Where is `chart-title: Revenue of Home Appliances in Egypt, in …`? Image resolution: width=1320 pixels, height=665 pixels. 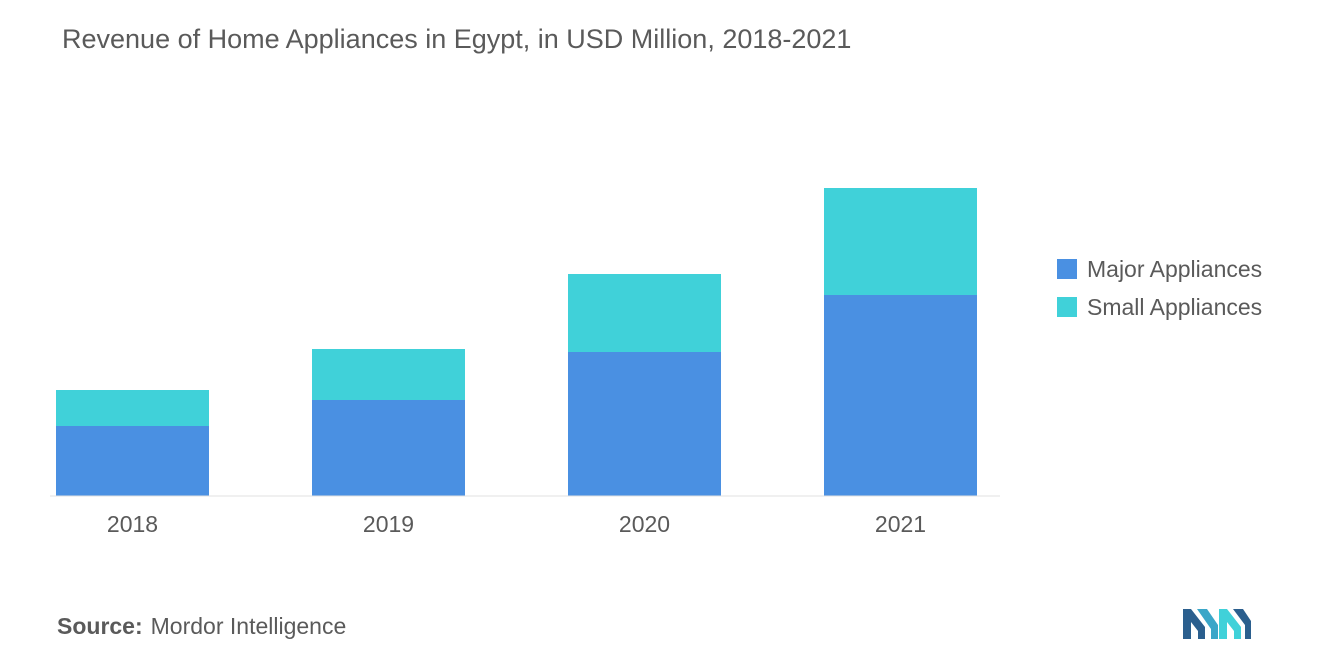
chart-title: Revenue of Home Appliances in Egypt, in … is located at coordinates (457, 39).